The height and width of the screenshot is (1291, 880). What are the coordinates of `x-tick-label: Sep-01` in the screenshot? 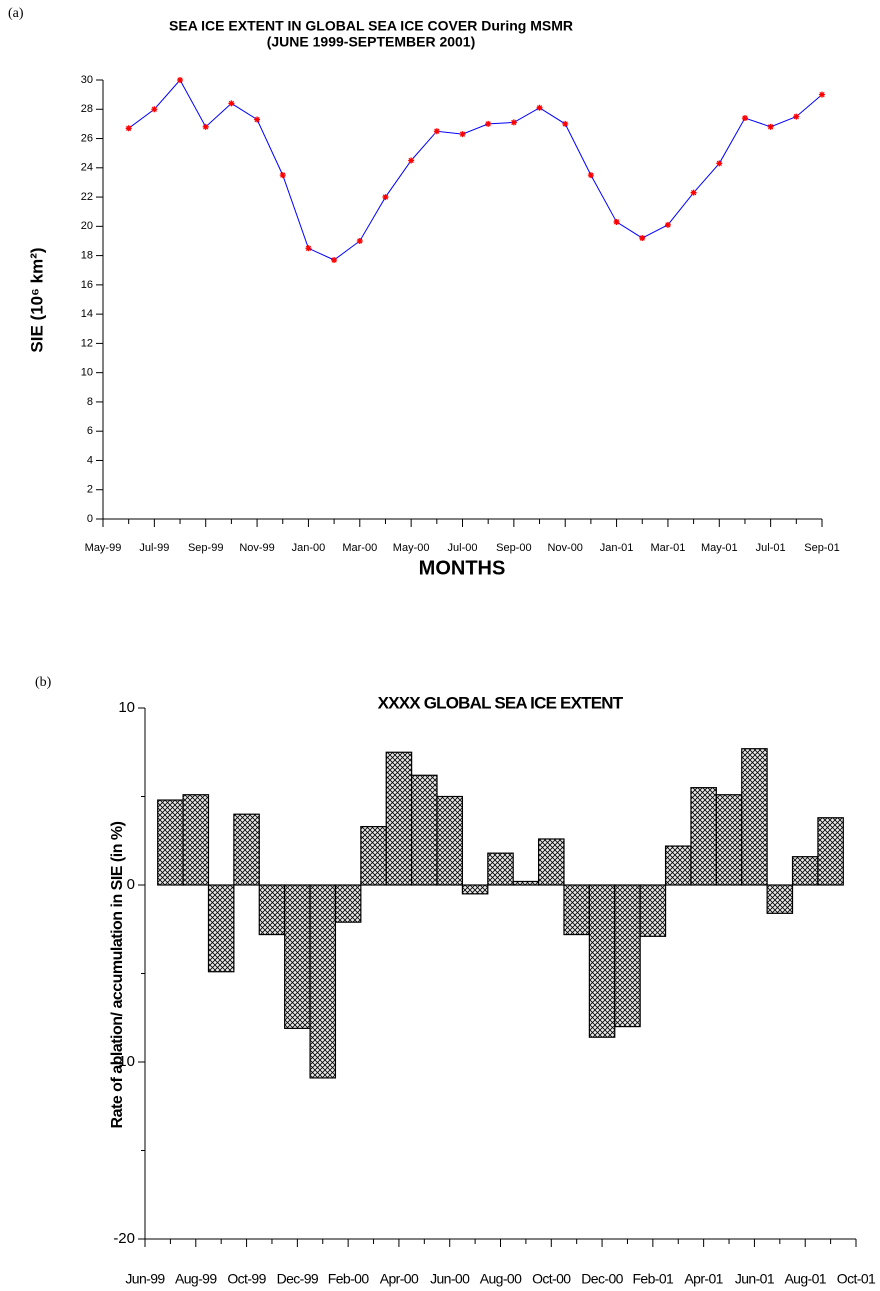 It's located at (821, 548).